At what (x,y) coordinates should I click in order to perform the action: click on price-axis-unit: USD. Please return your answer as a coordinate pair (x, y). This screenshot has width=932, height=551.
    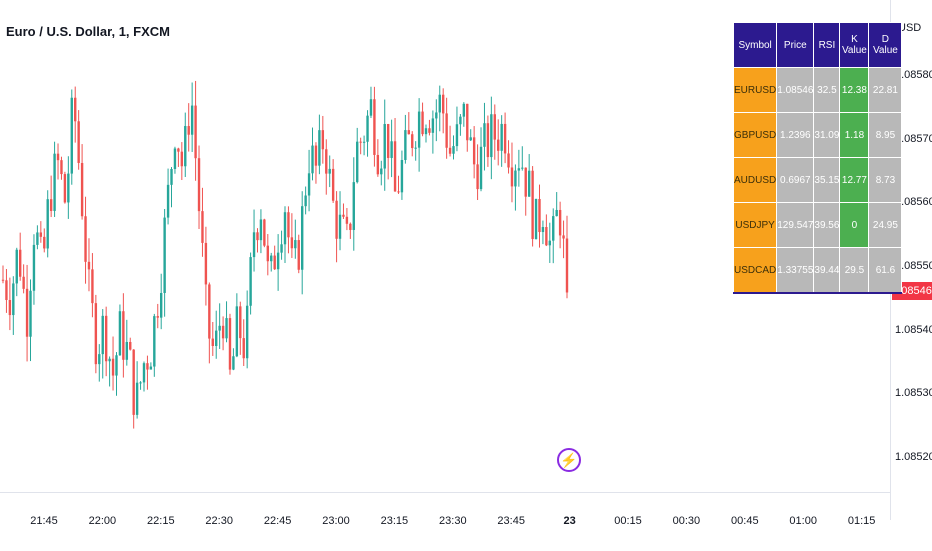
    Looking at the image, I should click on (910, 28).